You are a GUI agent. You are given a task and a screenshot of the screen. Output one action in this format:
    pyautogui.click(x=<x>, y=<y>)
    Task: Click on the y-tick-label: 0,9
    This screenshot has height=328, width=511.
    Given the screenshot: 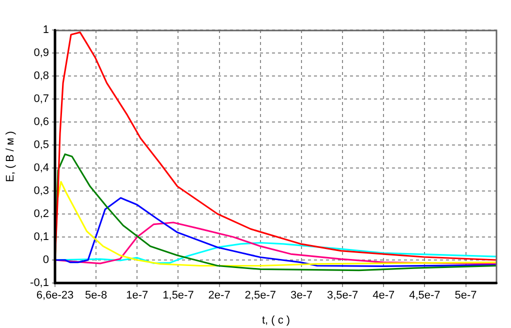 What is the action you would take?
    pyautogui.click(x=41, y=53)
    